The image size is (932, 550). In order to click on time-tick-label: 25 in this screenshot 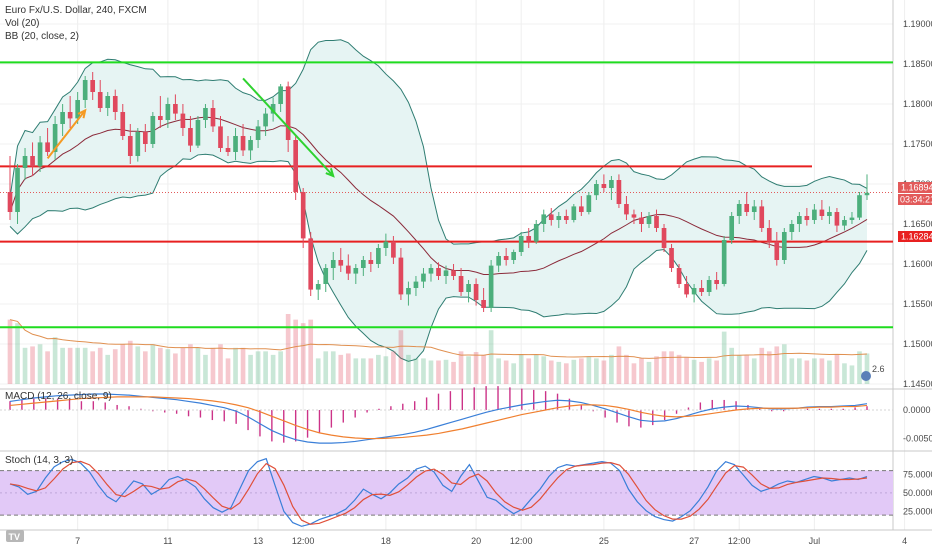, I will do `click(604, 541)`.